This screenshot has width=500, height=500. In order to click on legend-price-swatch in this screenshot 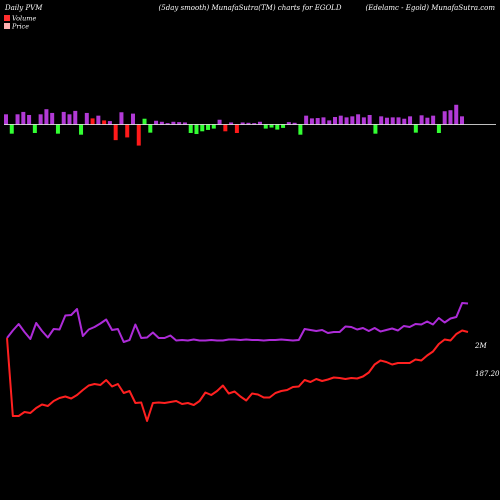, I will do `click(7, 26)`.